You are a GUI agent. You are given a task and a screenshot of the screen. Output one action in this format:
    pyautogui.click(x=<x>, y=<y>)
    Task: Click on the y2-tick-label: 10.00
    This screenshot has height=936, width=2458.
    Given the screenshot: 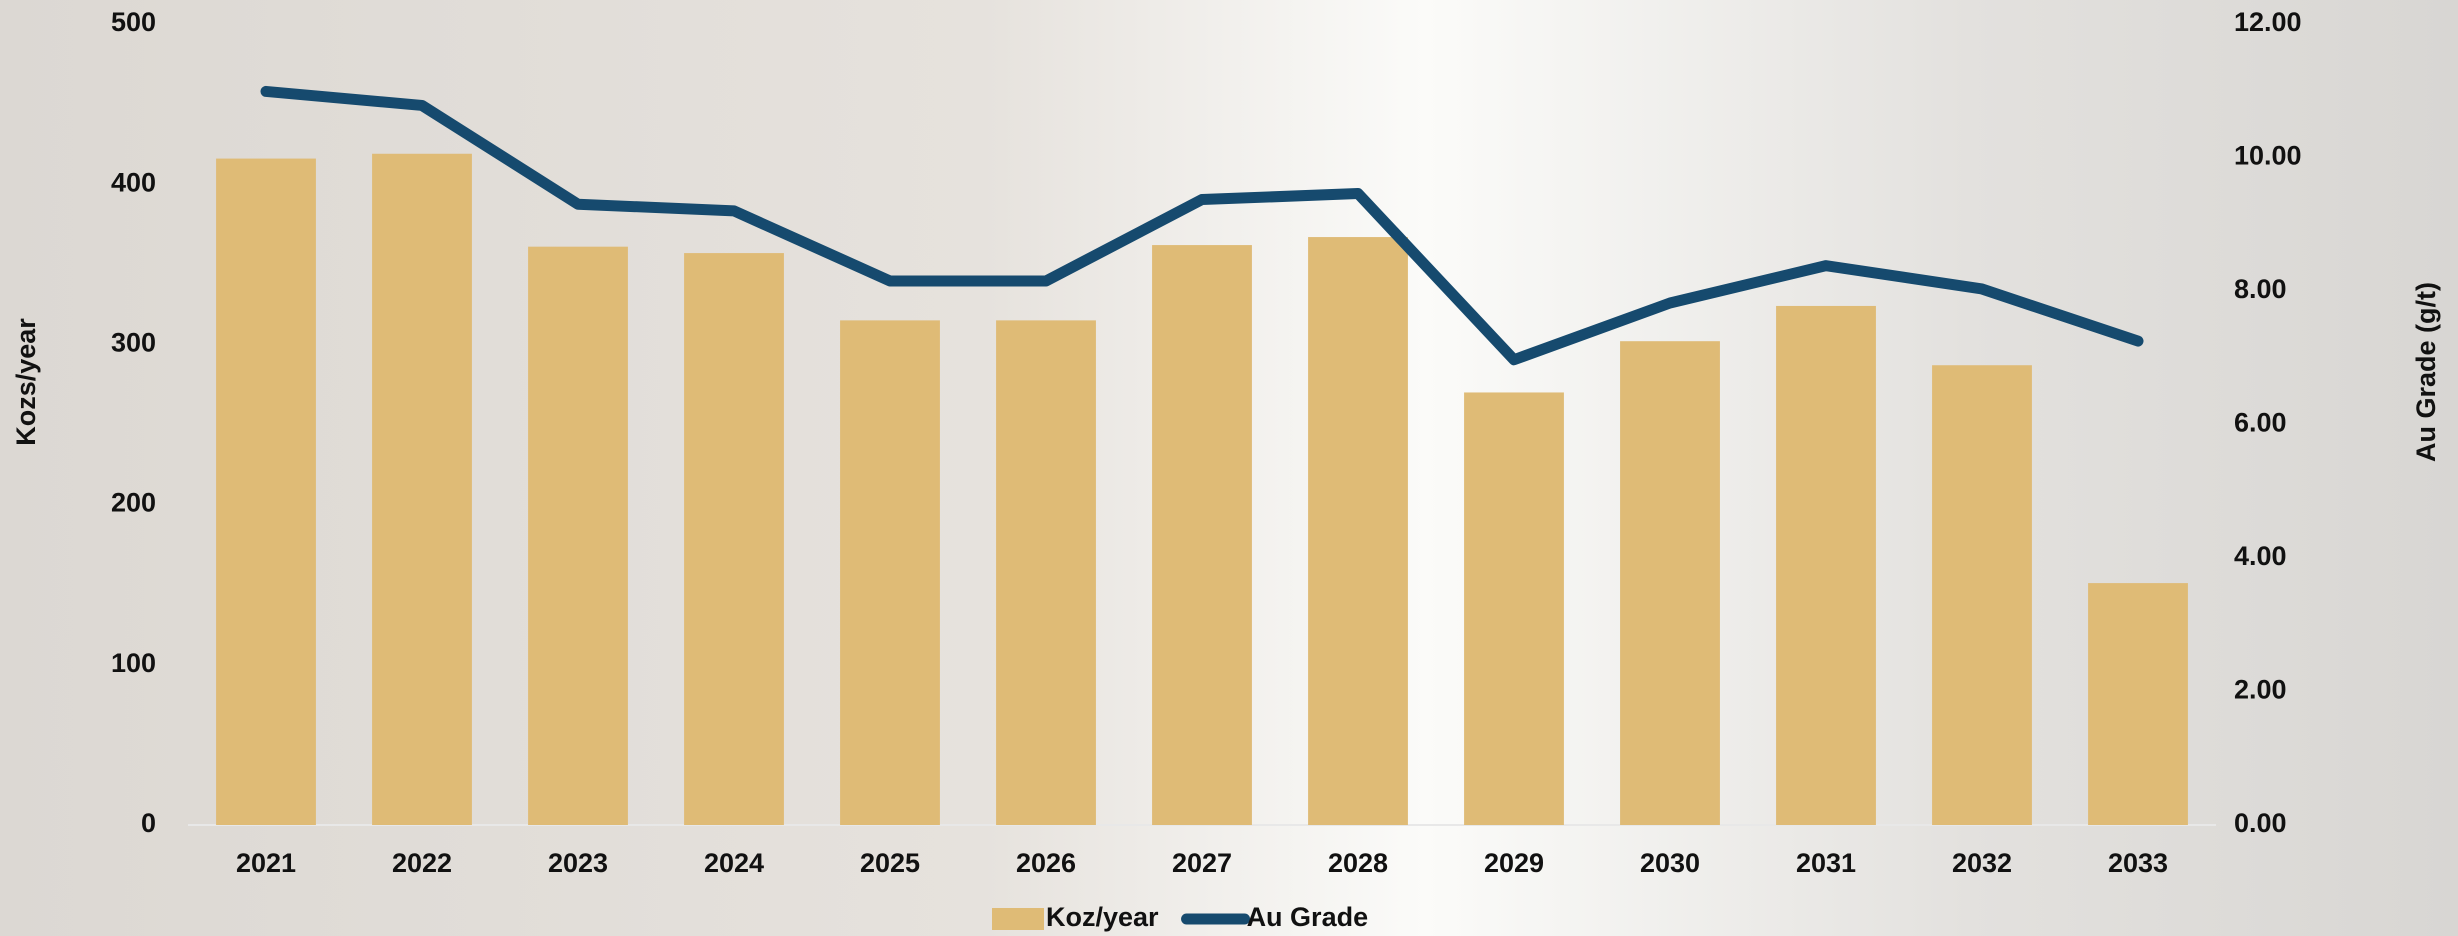 What is the action you would take?
    pyautogui.click(x=2268, y=156)
    